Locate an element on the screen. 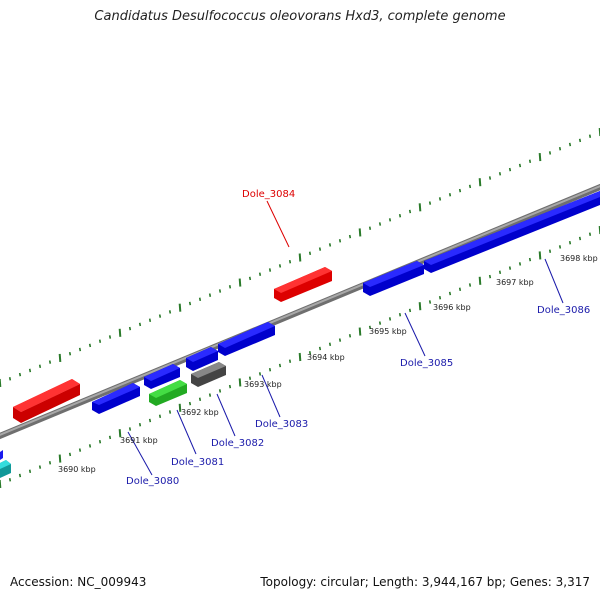  scale-label: 3692 kbp is located at coordinates (200, 412).